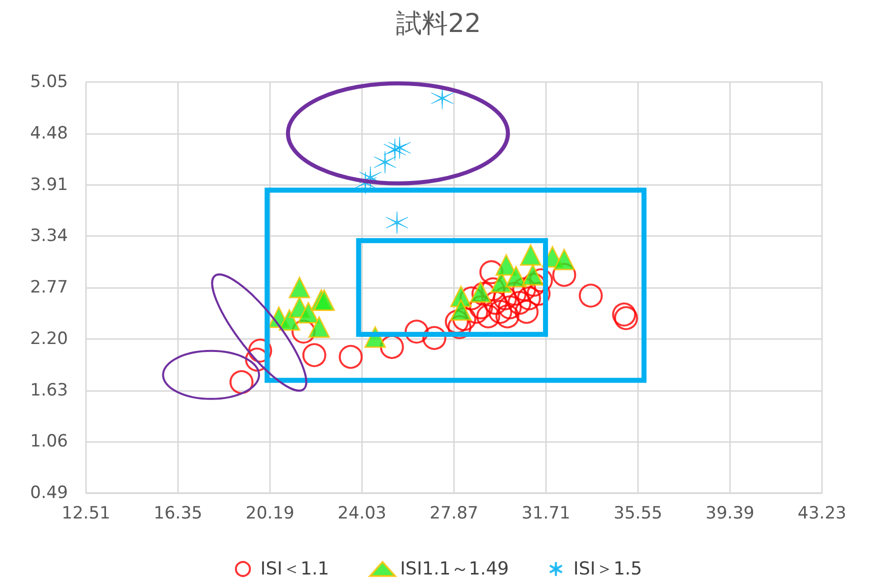 Image resolution: width=877 pixels, height=585 pixels. I want to click on x-tick-label: 35.55, so click(638, 514).